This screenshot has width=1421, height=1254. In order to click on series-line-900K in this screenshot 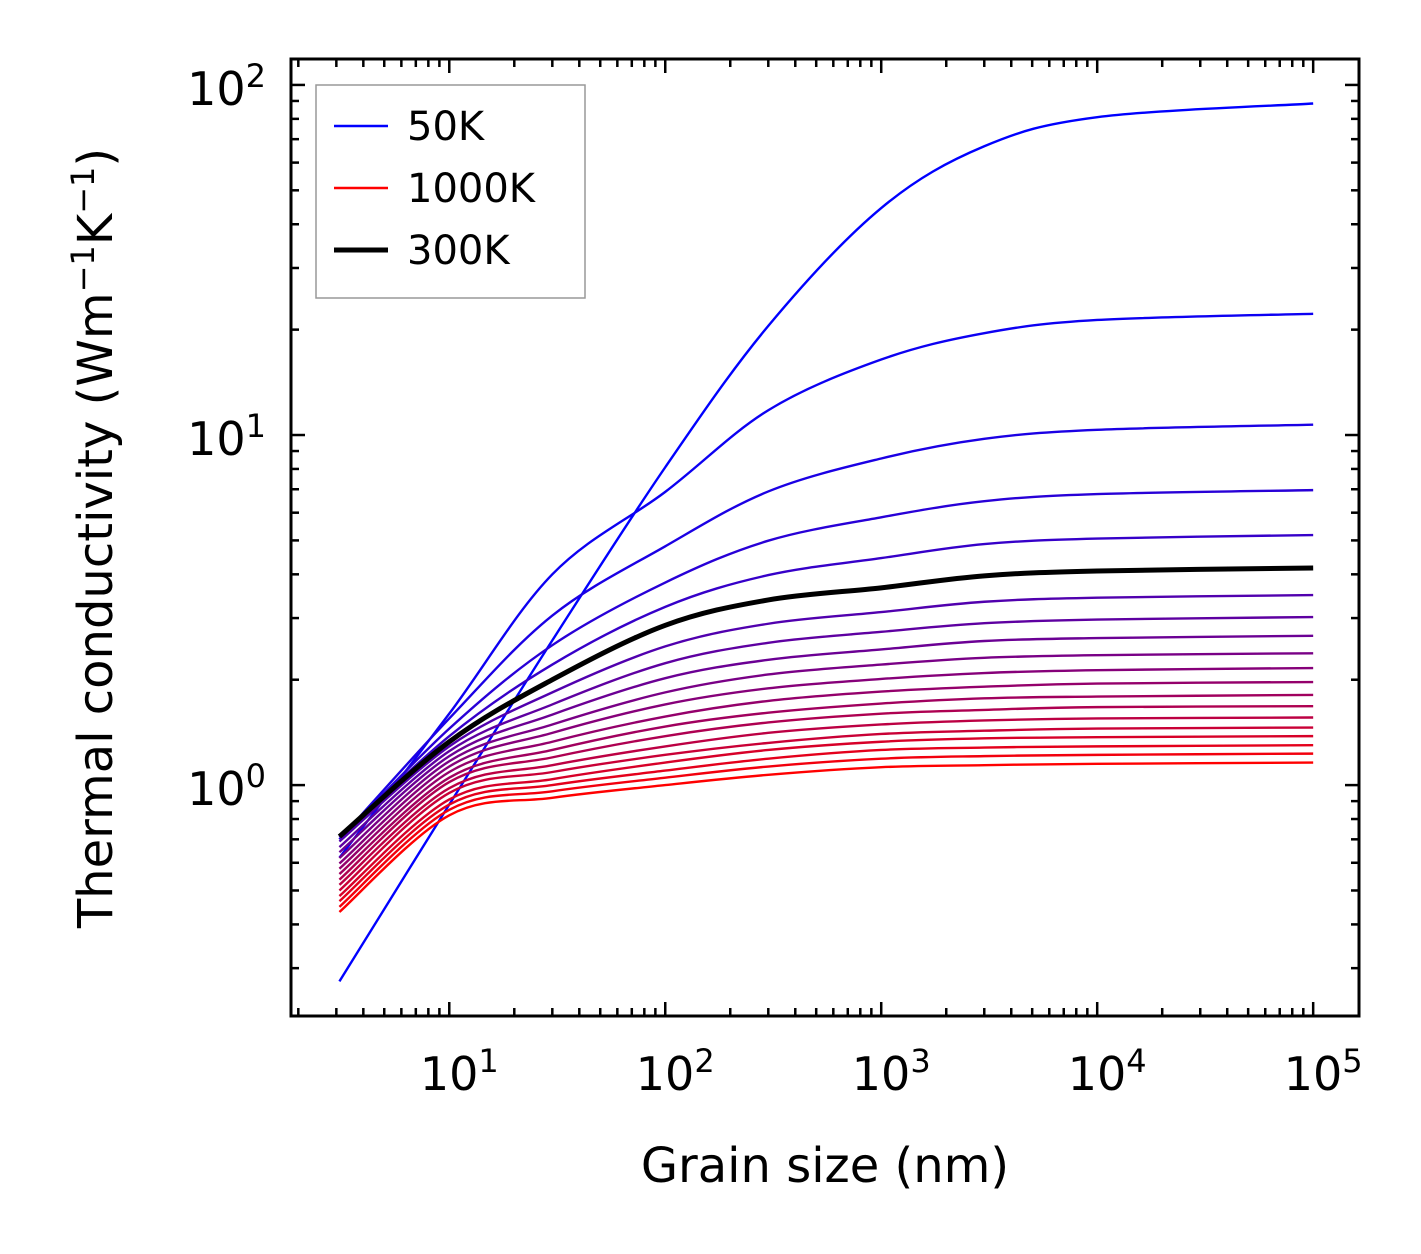, I will do `click(826, 823)`.